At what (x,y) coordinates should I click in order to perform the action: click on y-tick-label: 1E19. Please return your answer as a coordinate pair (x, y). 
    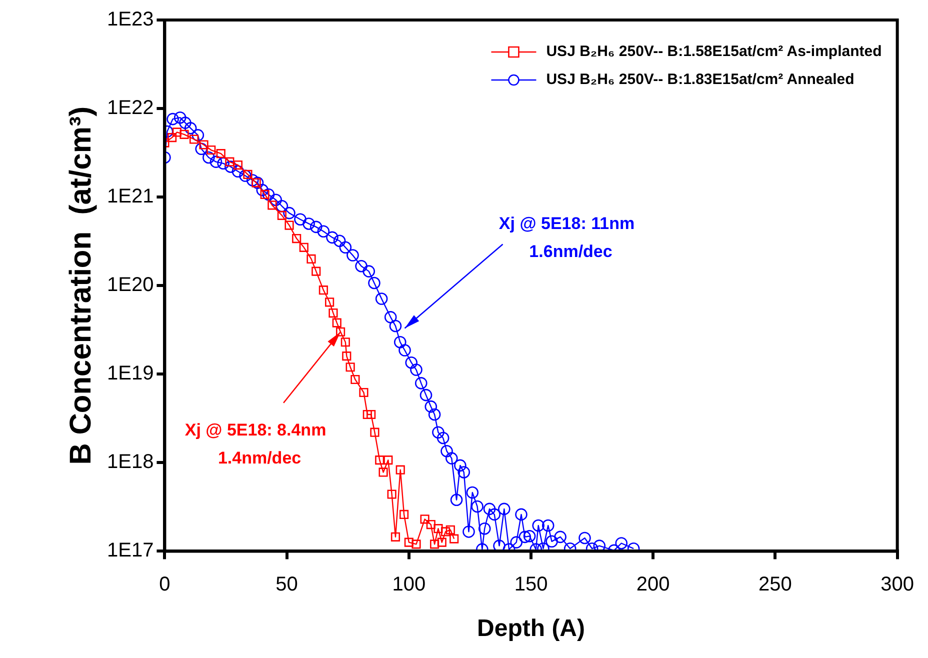
    Looking at the image, I should click on (130, 373).